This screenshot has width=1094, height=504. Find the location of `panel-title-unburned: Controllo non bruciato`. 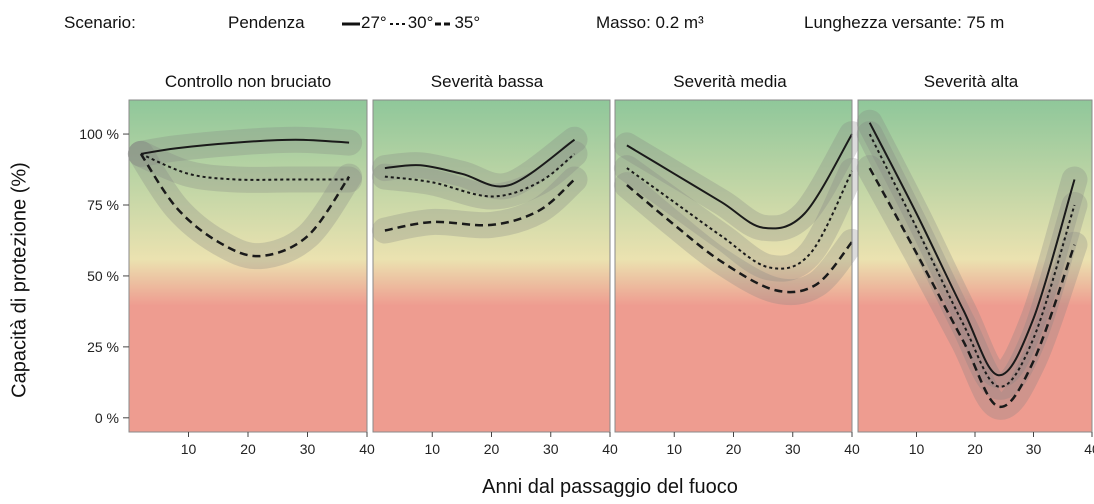

panel-title-unburned: Controllo non bruciato is located at coordinates (248, 81).